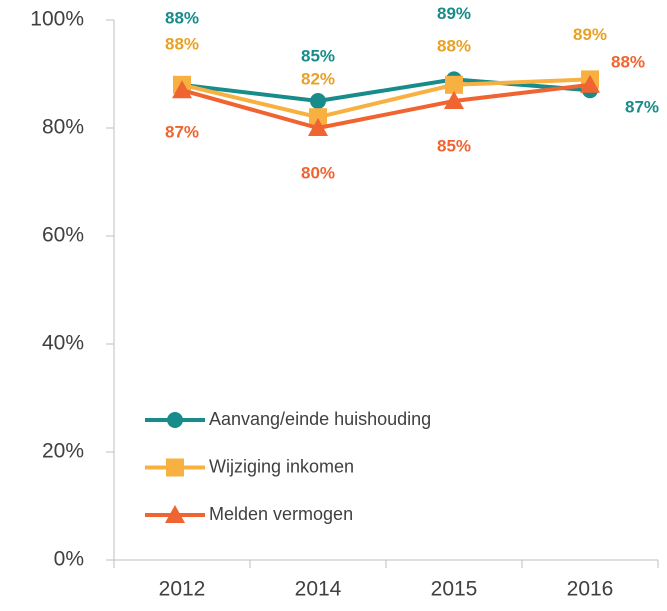 The image size is (667, 611). I want to click on x-tick-label: 2015, so click(454, 589).